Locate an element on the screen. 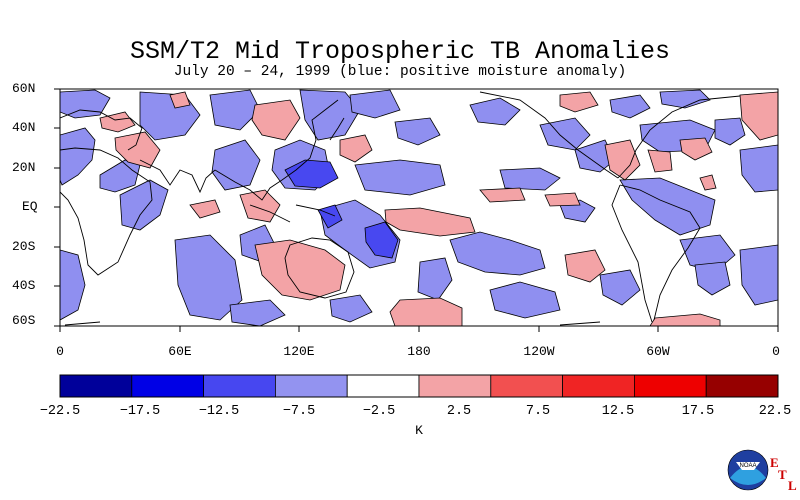 The width and height of the screenshot is (800, 500). map-title: SSM/T2 Mid Tropospheric TB Anomalies is located at coordinates (400, 51).